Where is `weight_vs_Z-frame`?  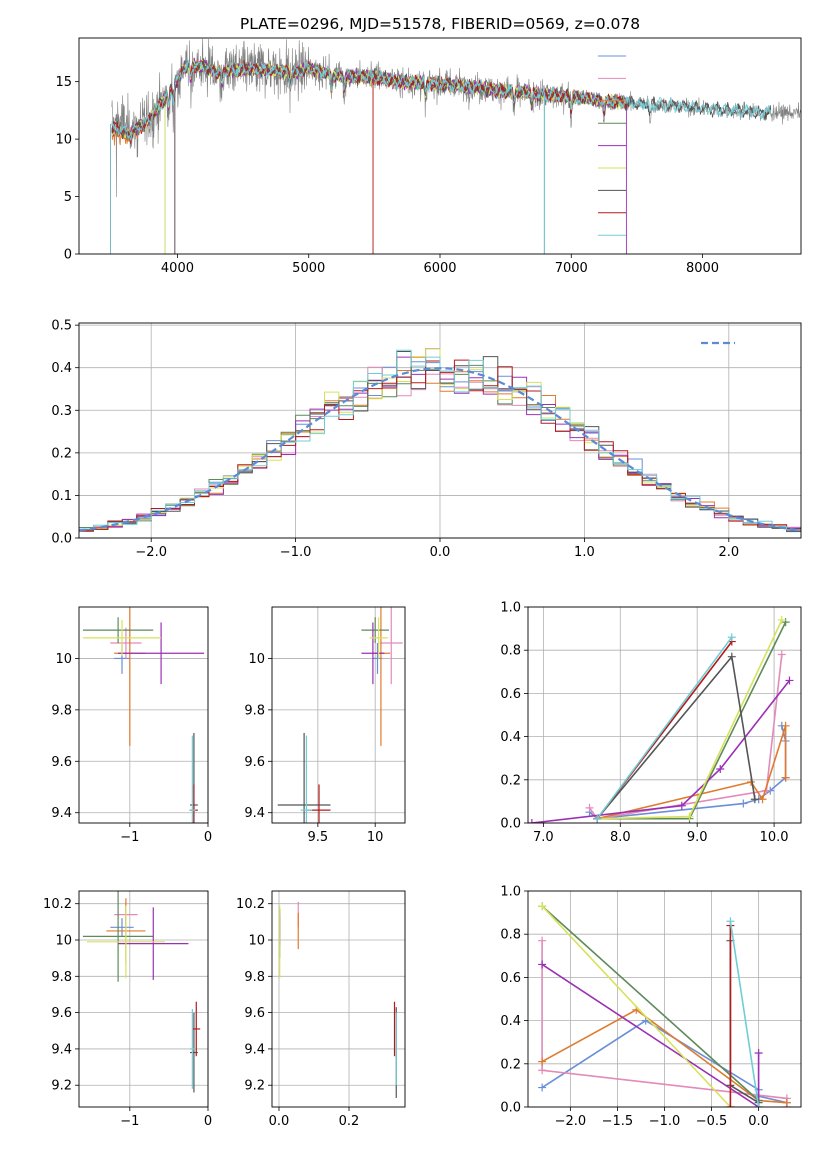
weight_vs_Z-frame is located at coordinates (664, 999).